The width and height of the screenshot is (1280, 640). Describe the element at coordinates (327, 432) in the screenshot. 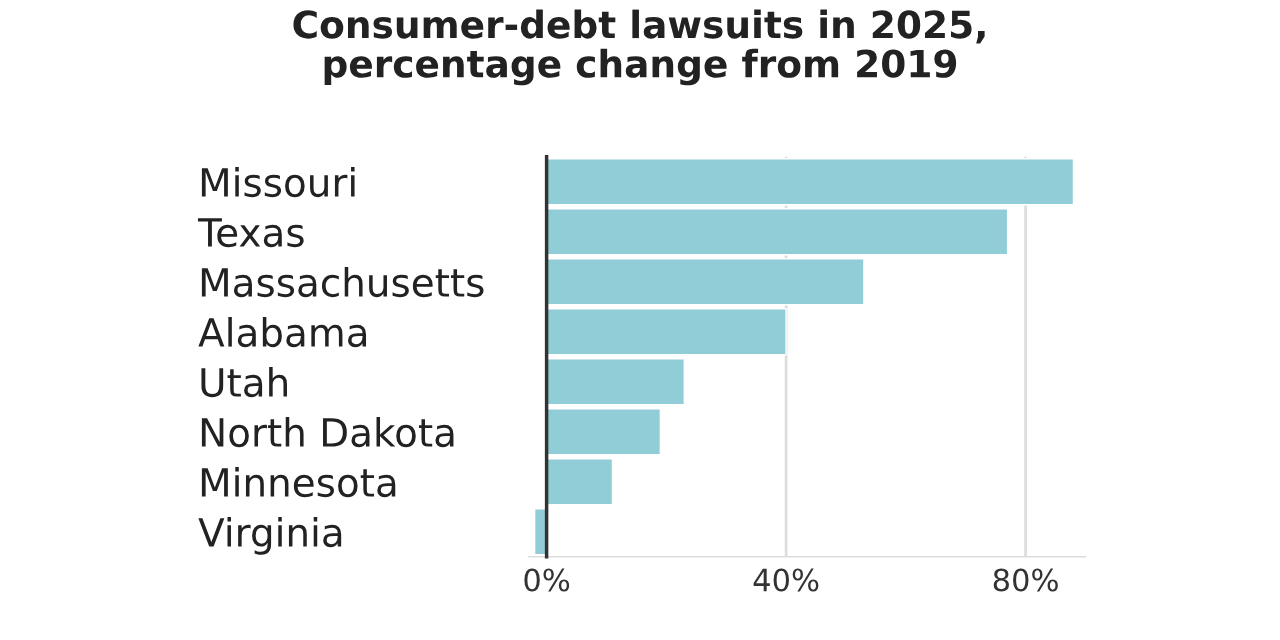

I see `y-tick-label: North Dakota` at that location.